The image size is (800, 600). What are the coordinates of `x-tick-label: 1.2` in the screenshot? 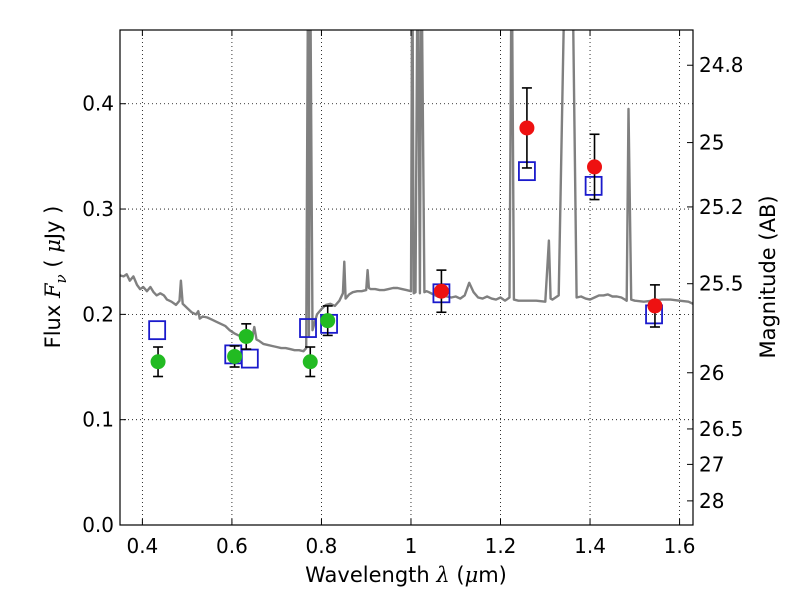 It's located at (501, 546).